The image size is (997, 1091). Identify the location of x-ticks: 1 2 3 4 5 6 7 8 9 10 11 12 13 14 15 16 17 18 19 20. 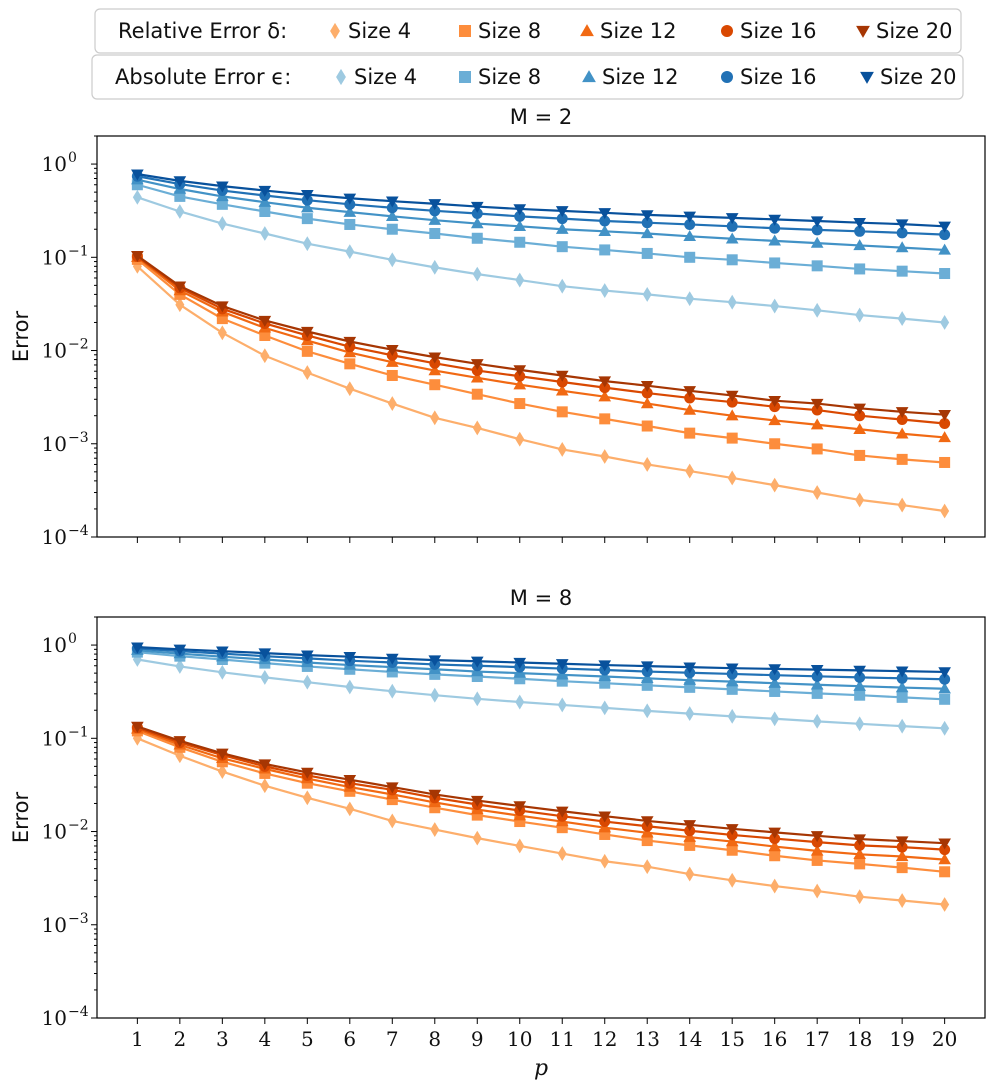
(544, 1034).